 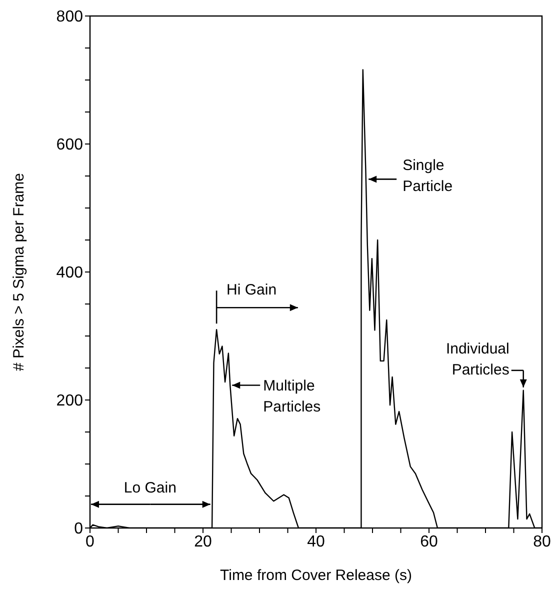 What do you see at coordinates (251, 290) in the screenshot?
I see `annotation: Hi Gain` at bounding box center [251, 290].